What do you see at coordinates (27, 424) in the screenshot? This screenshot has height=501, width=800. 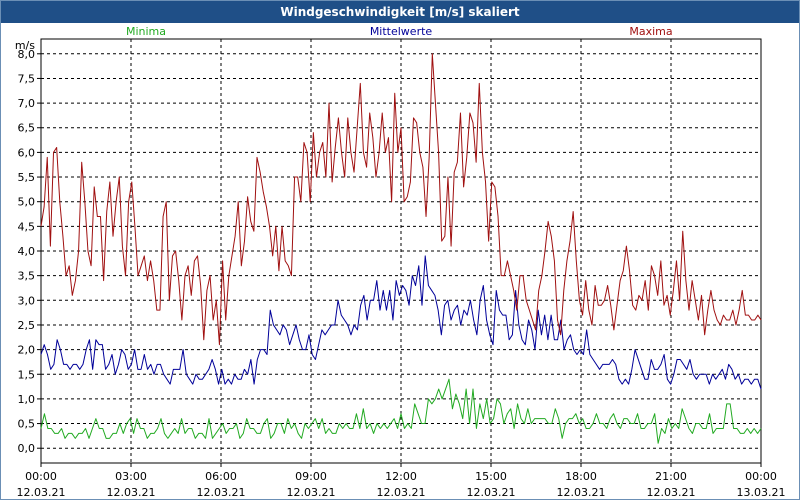 I see `y-tick-label: 0,5` at bounding box center [27, 424].